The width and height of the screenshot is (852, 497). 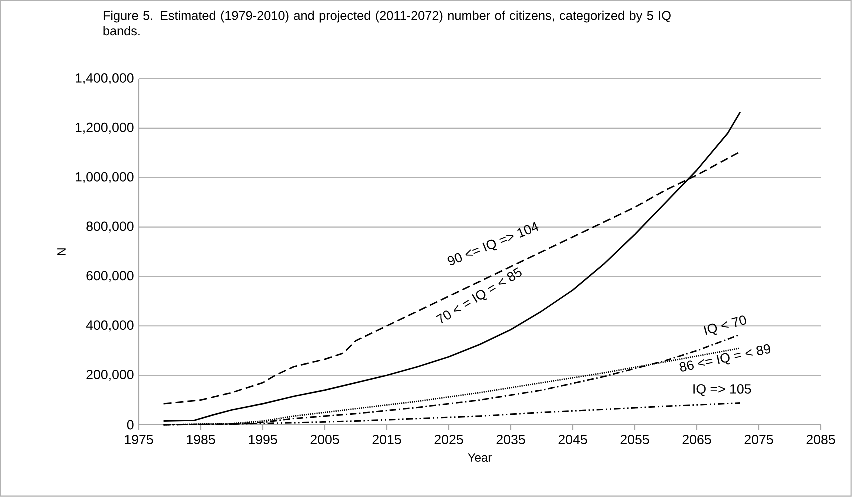 What do you see at coordinates (105, 79) in the screenshot?
I see `y-tick-label: 1,400,000` at bounding box center [105, 79].